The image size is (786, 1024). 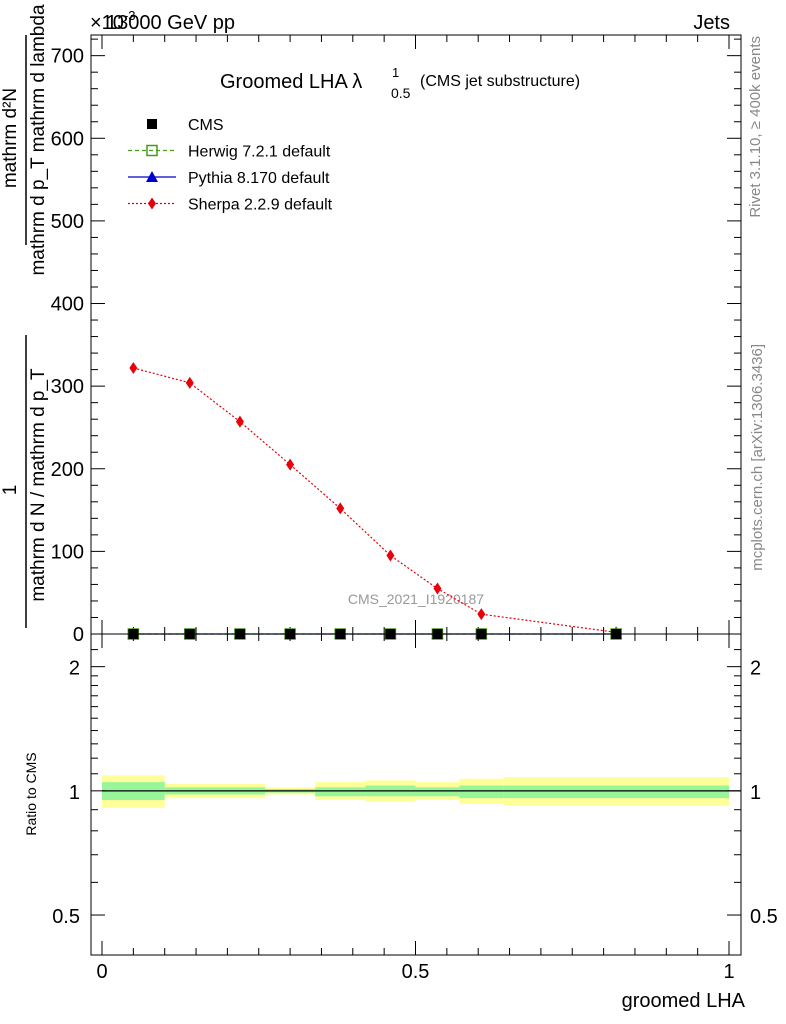 What do you see at coordinates (74, 793) in the screenshot?
I see `ratio-y-tick-label: 1` at bounding box center [74, 793].